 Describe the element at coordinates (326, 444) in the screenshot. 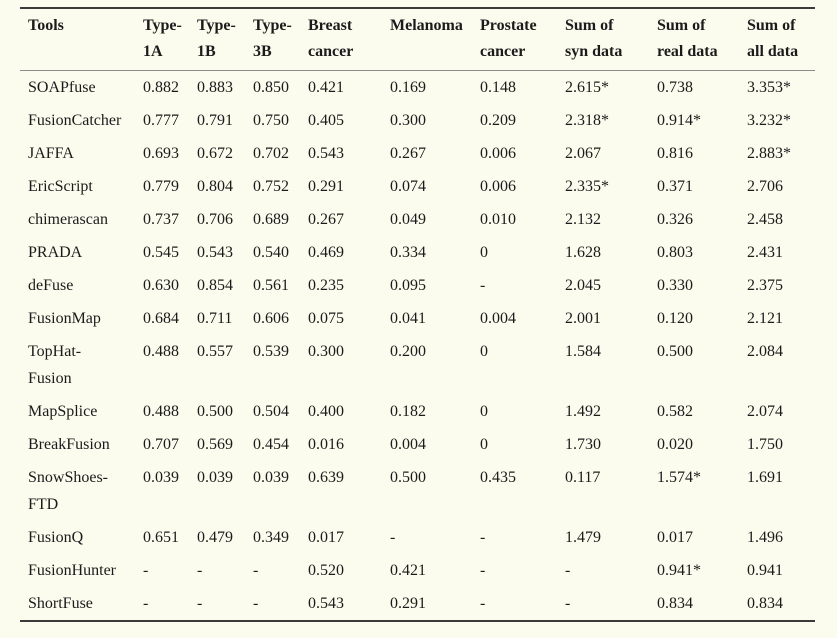

I see `value-cell: 0.016` at that location.